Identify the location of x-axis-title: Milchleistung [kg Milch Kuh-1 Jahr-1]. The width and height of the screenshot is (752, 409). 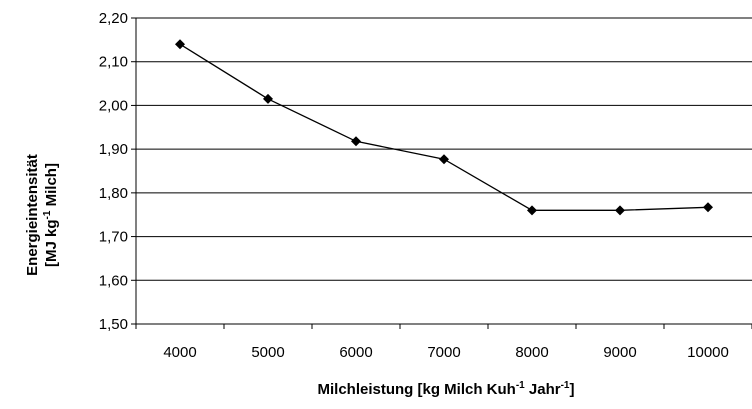
(445, 389).